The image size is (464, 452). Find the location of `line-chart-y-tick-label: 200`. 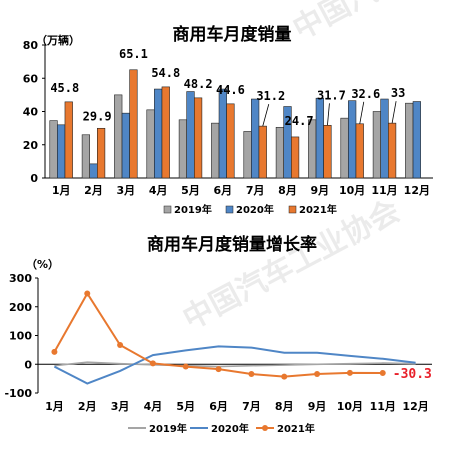

line-chart-y-tick-label: 200 is located at coordinates (20, 307).